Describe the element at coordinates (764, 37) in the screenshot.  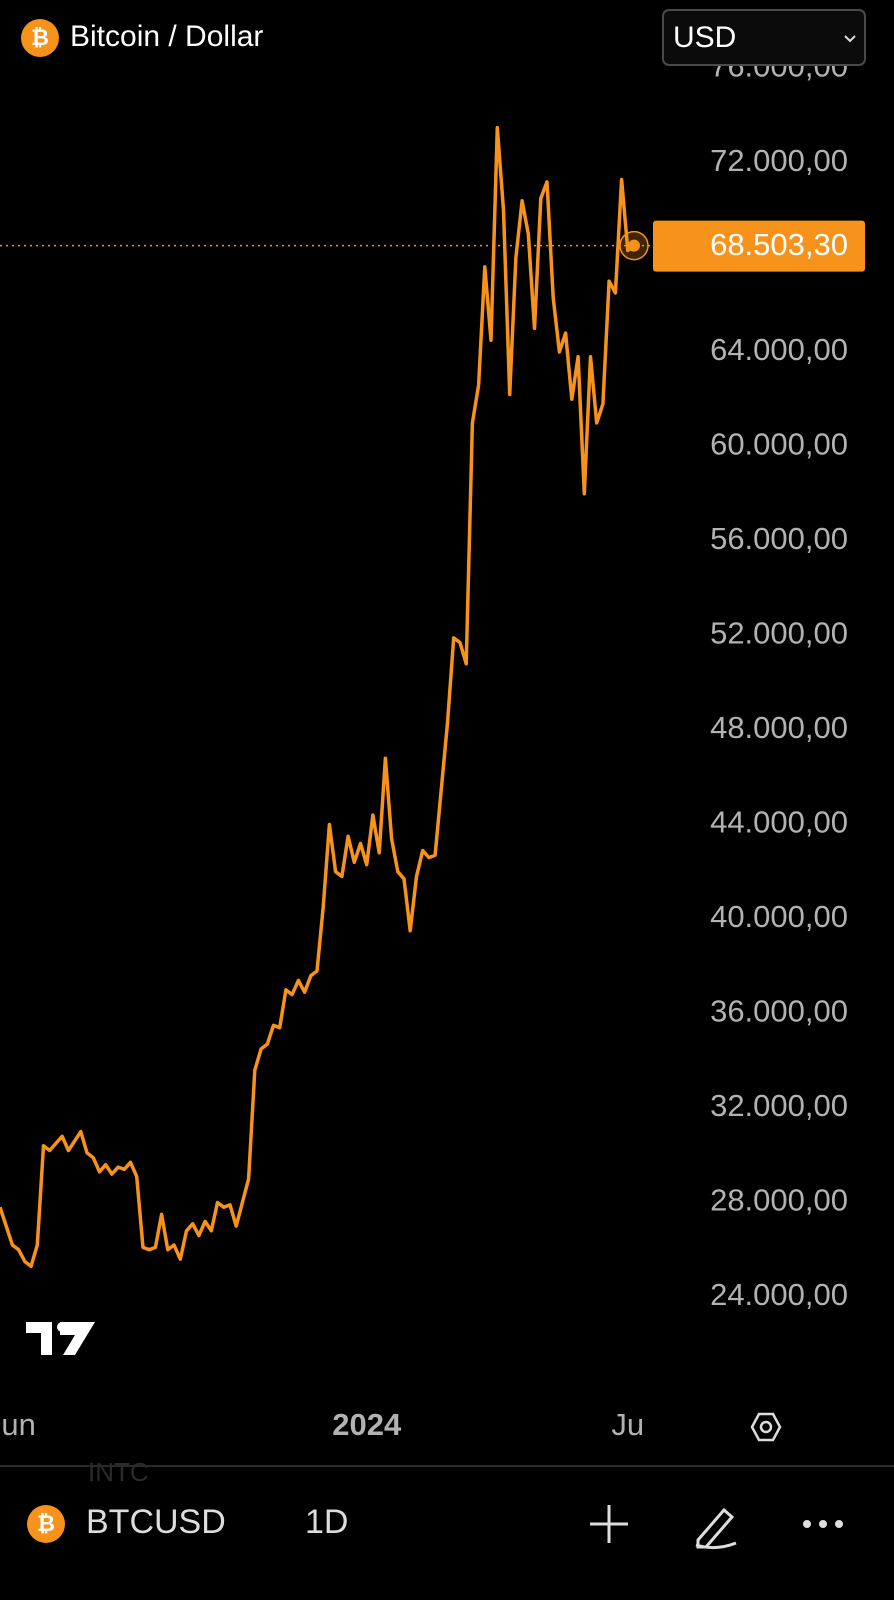
I see `currency-select` at that location.